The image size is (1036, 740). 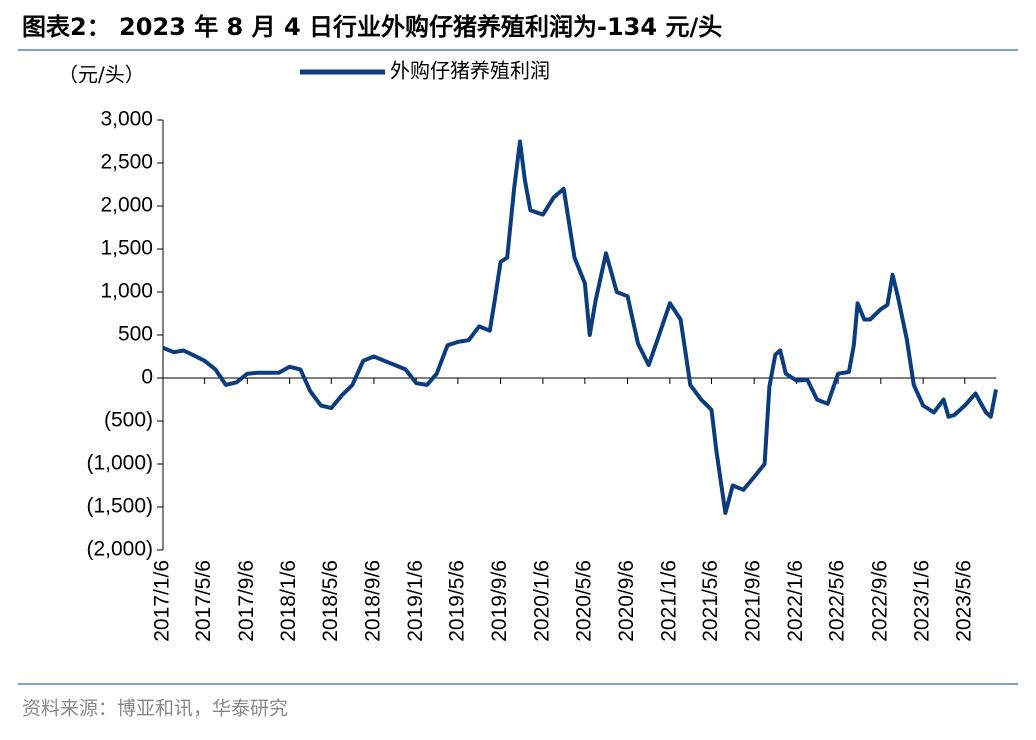 I want to click on y-tick-label: 0, so click(x=147, y=377).